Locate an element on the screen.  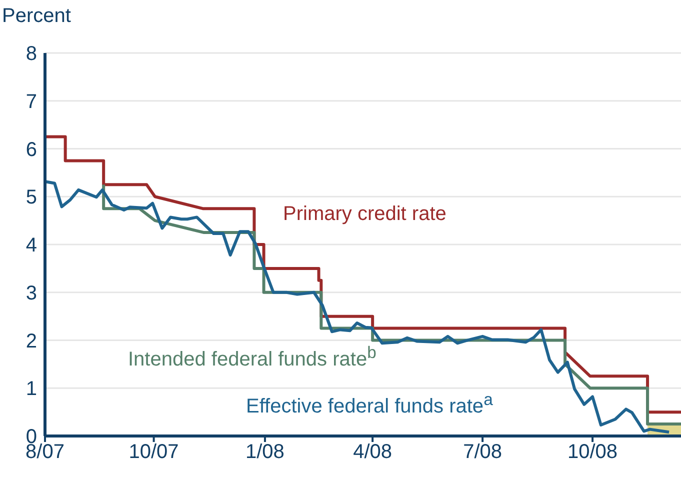
y-tick-label: 7 is located at coordinates (31, 101).